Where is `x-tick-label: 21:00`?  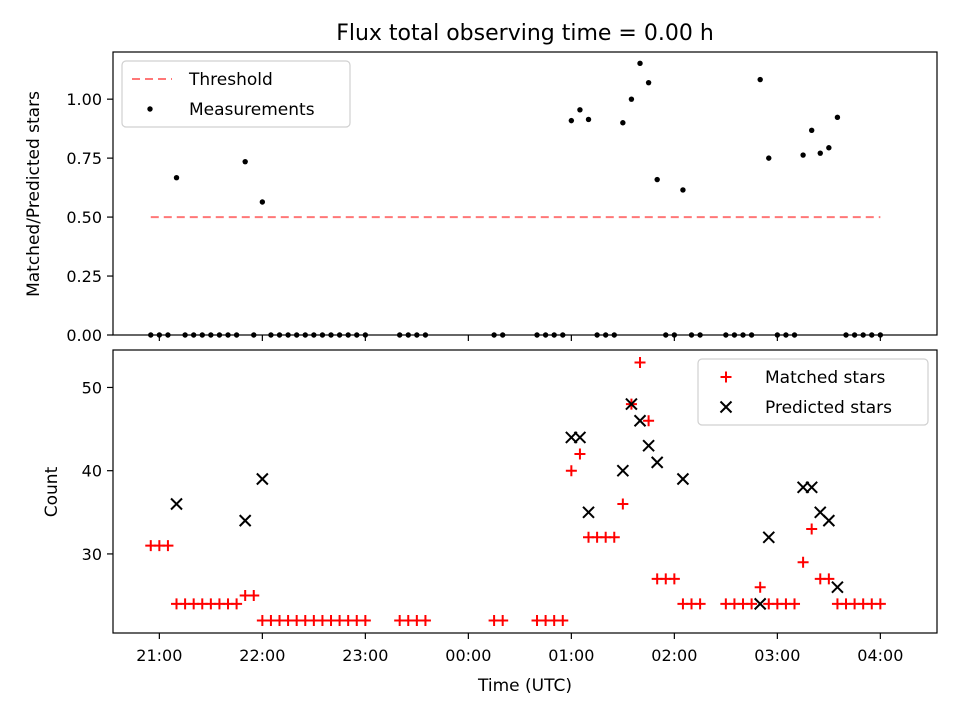
x-tick-label: 21:00 is located at coordinates (159, 655).